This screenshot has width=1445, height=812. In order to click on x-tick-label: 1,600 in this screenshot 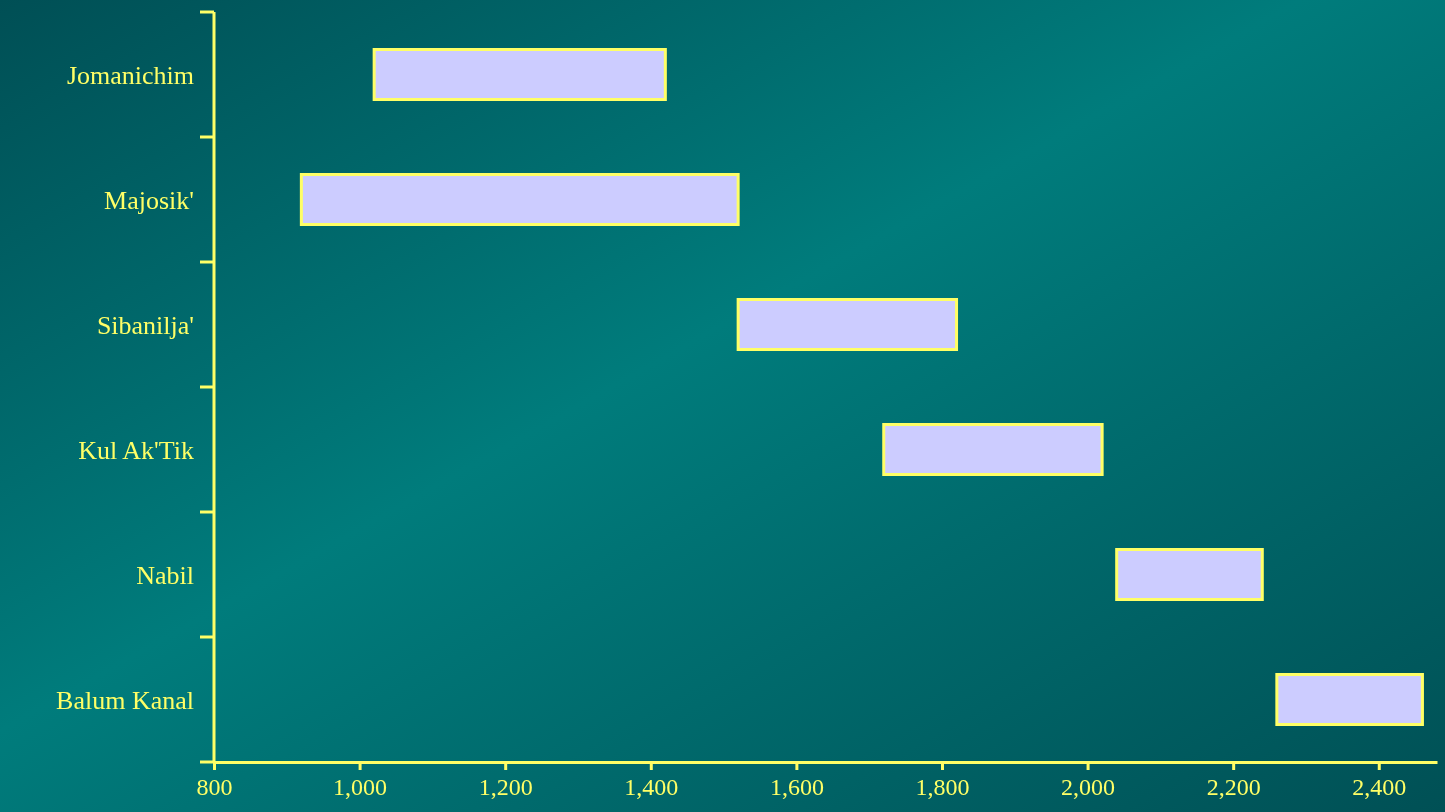, I will do `click(796, 786)`.